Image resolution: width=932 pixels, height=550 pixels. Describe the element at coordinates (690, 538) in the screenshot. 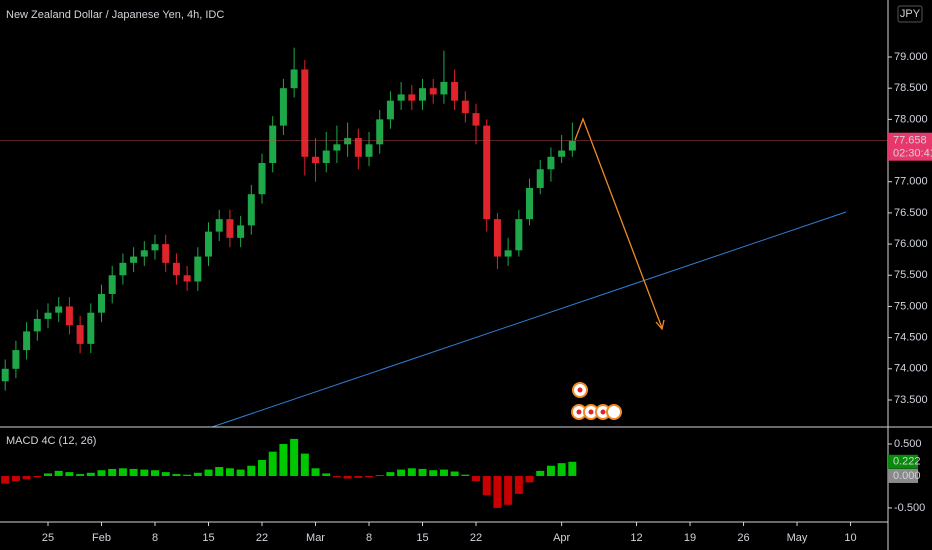

I see `x-tick-label: 19` at that location.